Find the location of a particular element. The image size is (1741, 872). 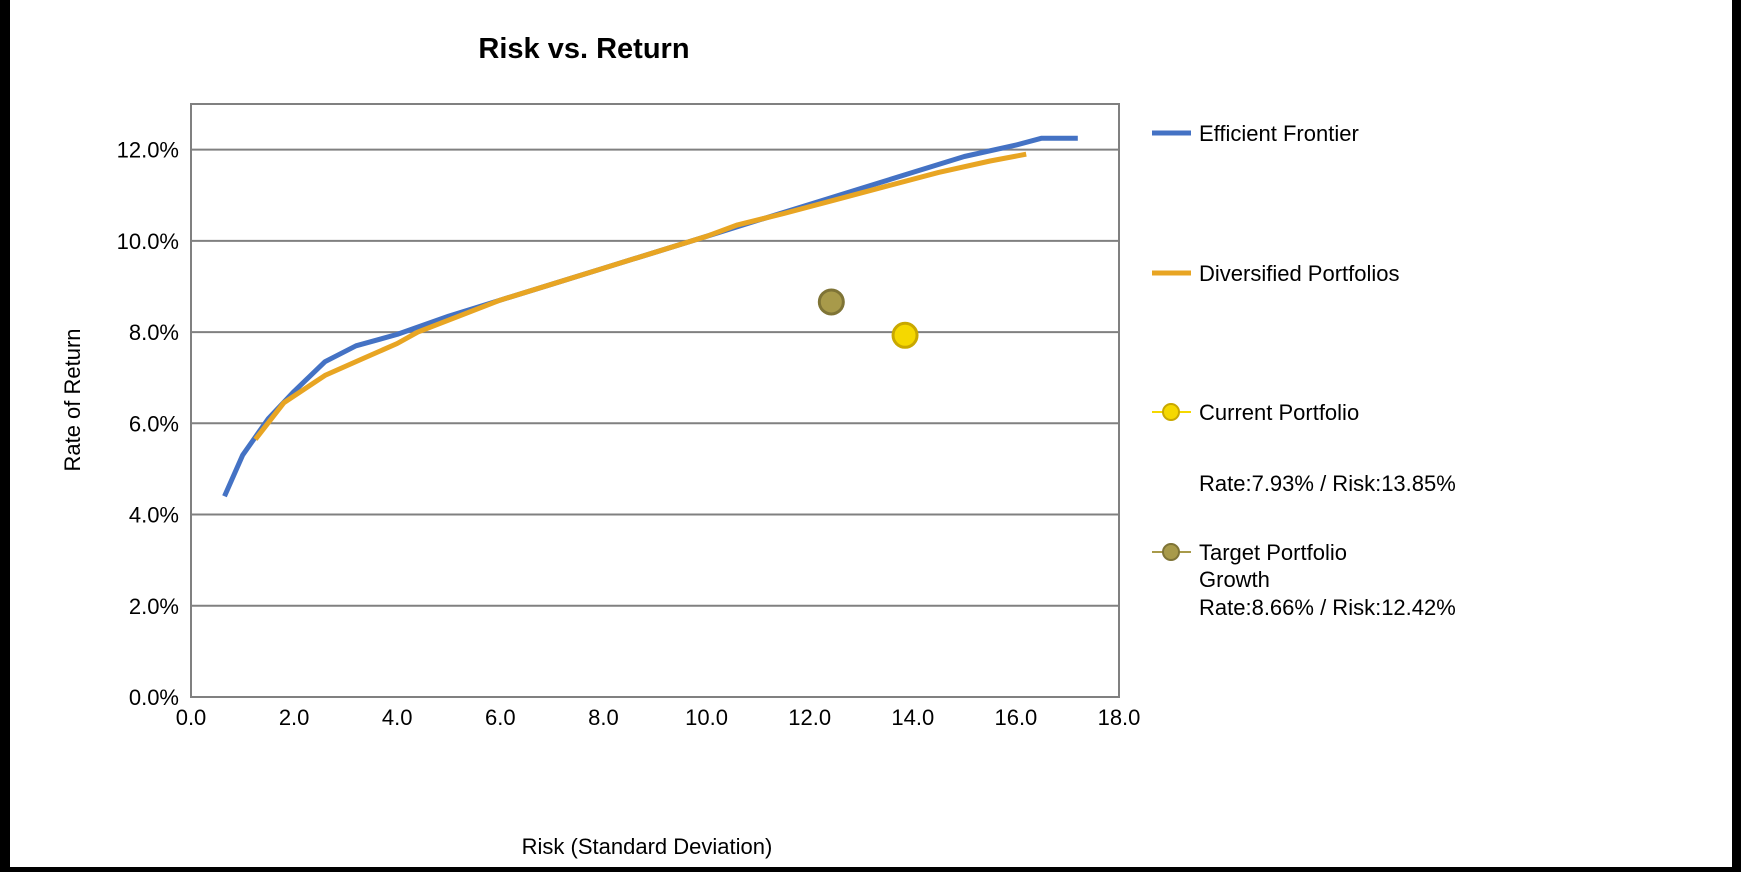

x-tick-label: 8.0 is located at coordinates (603, 717).